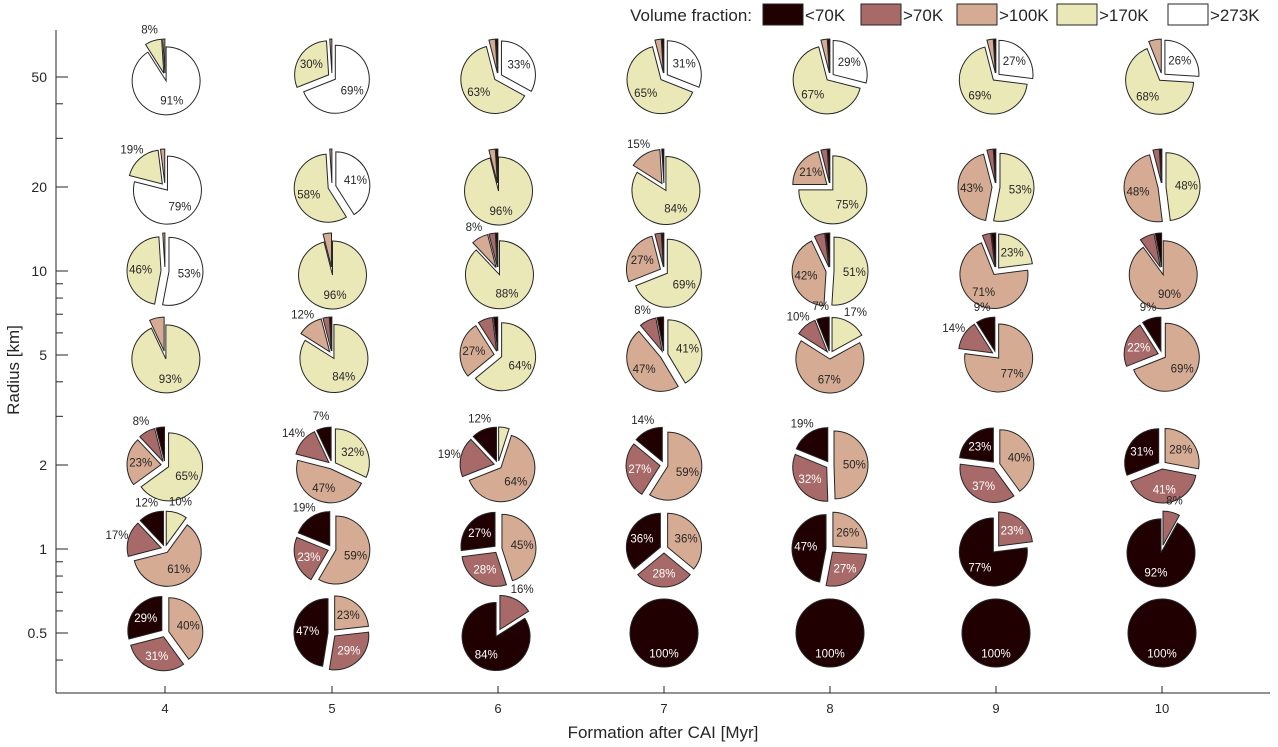 Image resolution: width=1278 pixels, height=747 pixels. What do you see at coordinates (13, 370) in the screenshot?
I see `y-axis-label: Radius [km]` at bounding box center [13, 370].